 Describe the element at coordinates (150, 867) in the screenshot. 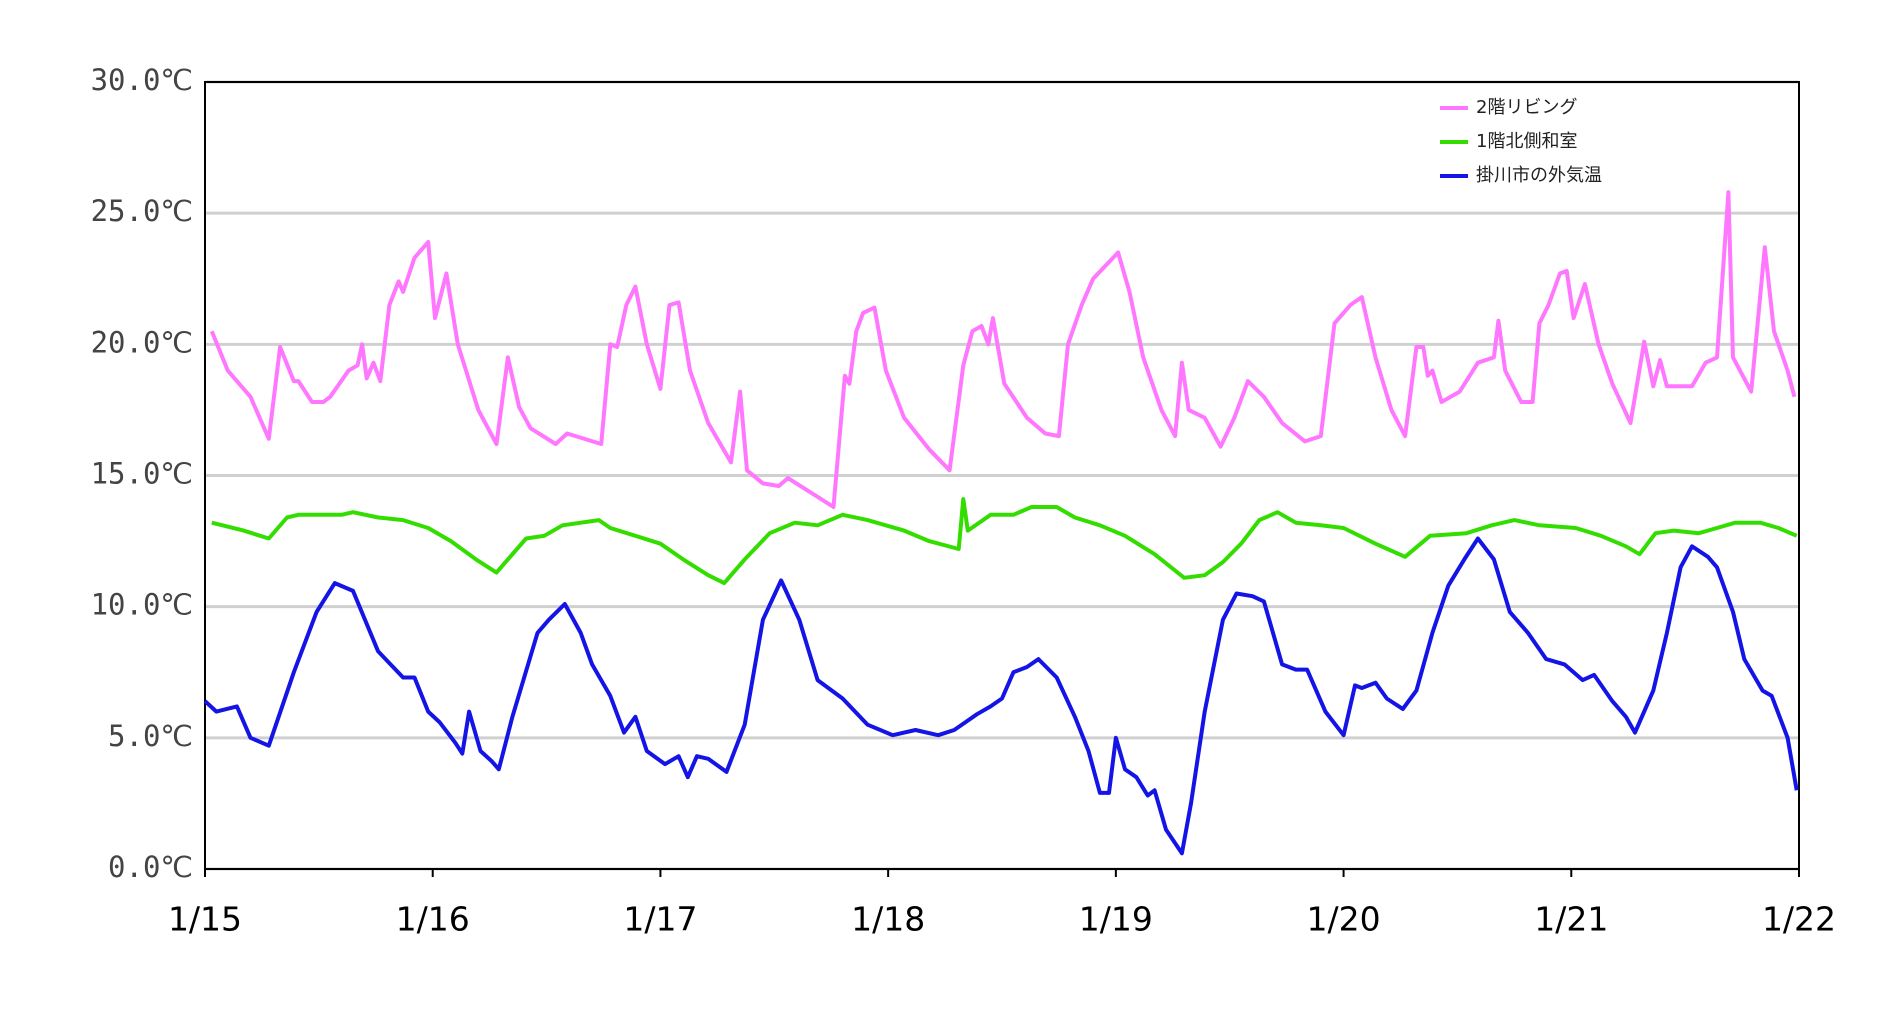

I see `y-tick-label: 0.0℃` at that location.